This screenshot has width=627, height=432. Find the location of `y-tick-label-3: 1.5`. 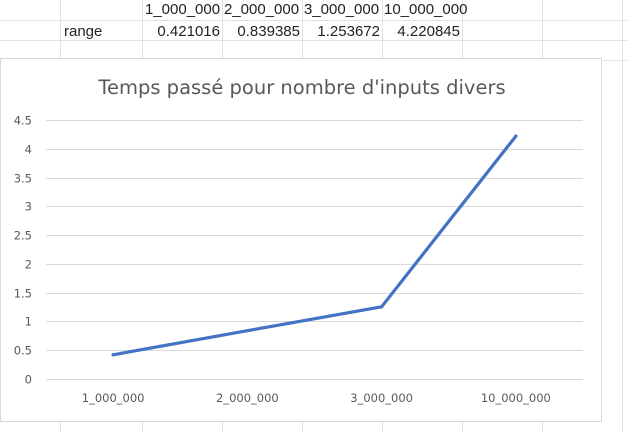

y-tick-label-3: 1.5 is located at coordinates (23, 294).